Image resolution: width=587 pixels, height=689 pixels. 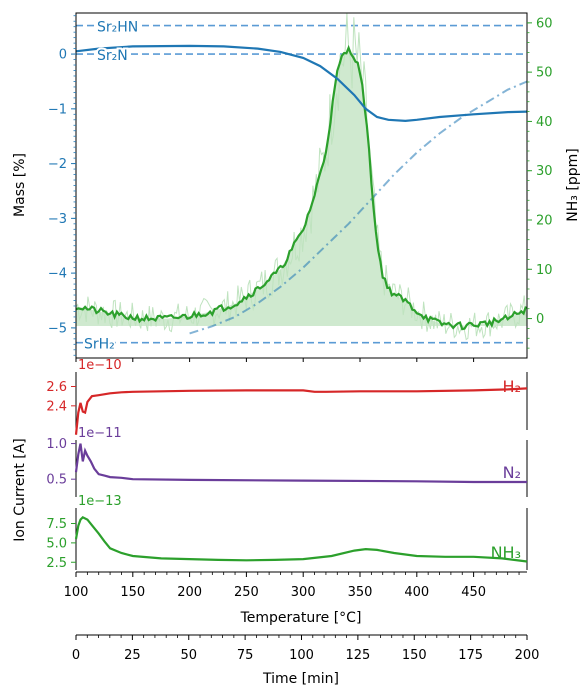 What do you see at coordinates (512, 472) in the screenshot?
I see `ms-series-label: N₂` at bounding box center [512, 472].